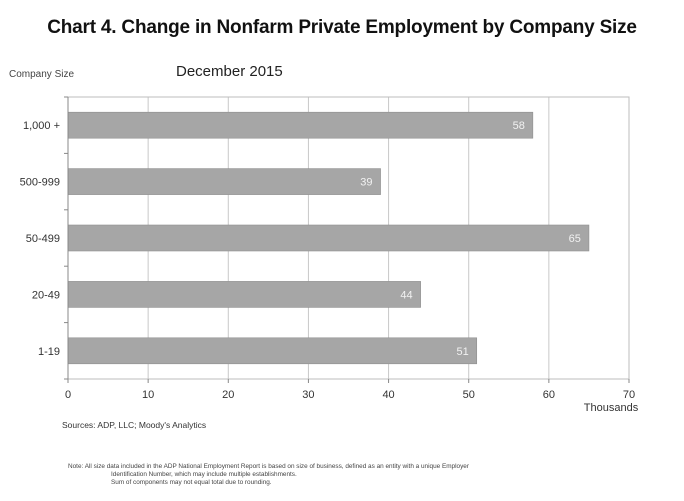  What do you see at coordinates (42, 74) in the screenshot?
I see `y-axis-label: Company Size` at bounding box center [42, 74].